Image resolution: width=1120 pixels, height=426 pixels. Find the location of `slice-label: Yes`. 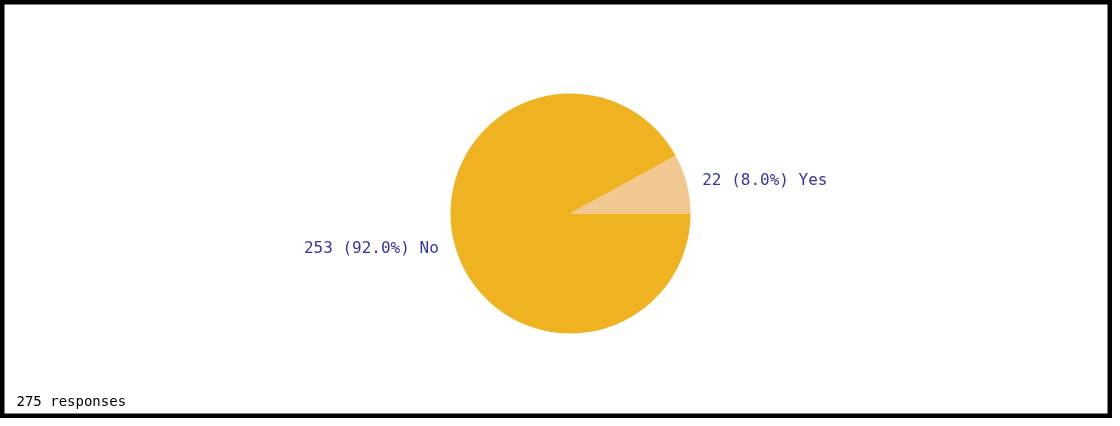

slice-label: Yes is located at coordinates (813, 180).